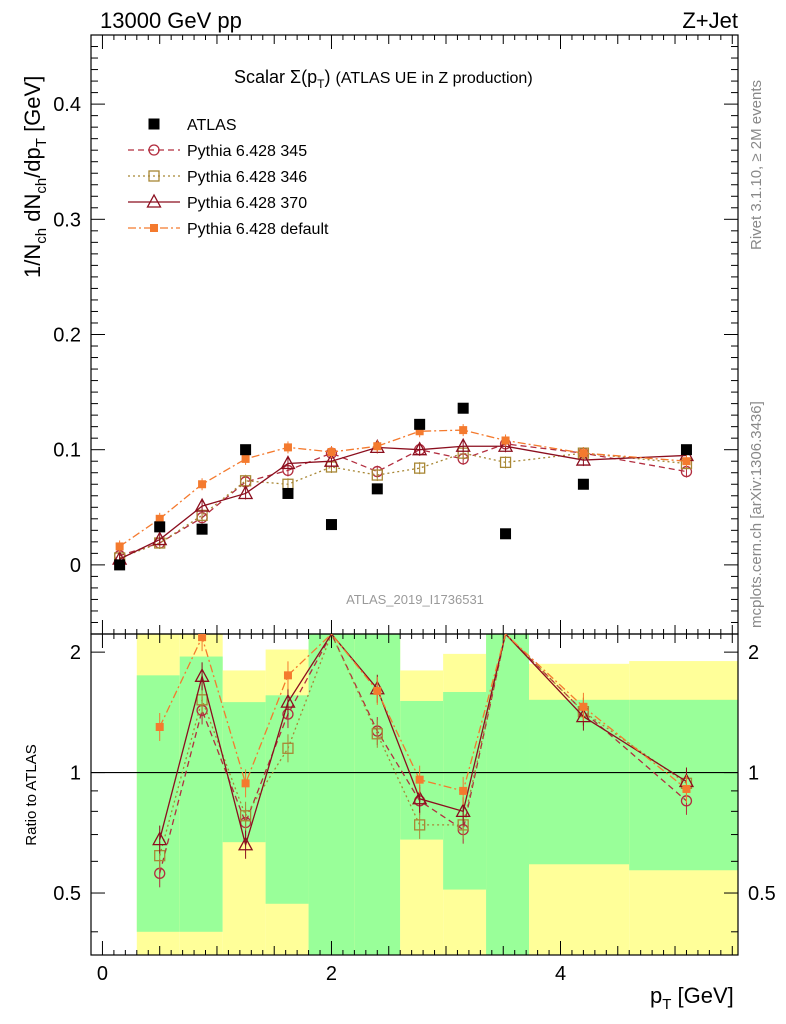 The image size is (786, 1024). Describe the element at coordinates (692, 998) in the screenshot. I see `x-axis-title: pT [GeV]` at that location.